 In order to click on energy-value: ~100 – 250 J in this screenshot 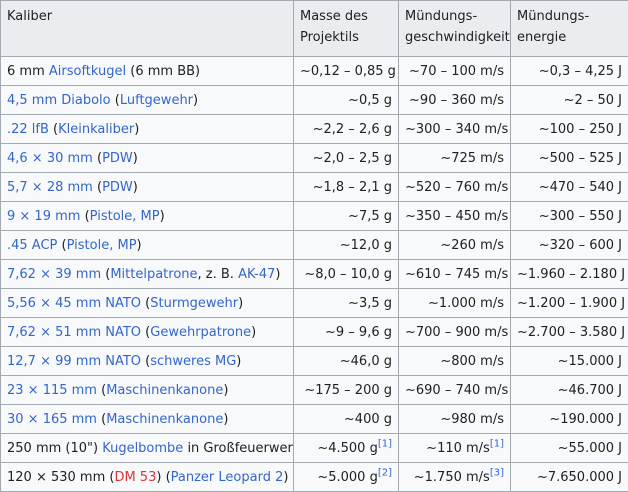, I will do `click(580, 129)`.